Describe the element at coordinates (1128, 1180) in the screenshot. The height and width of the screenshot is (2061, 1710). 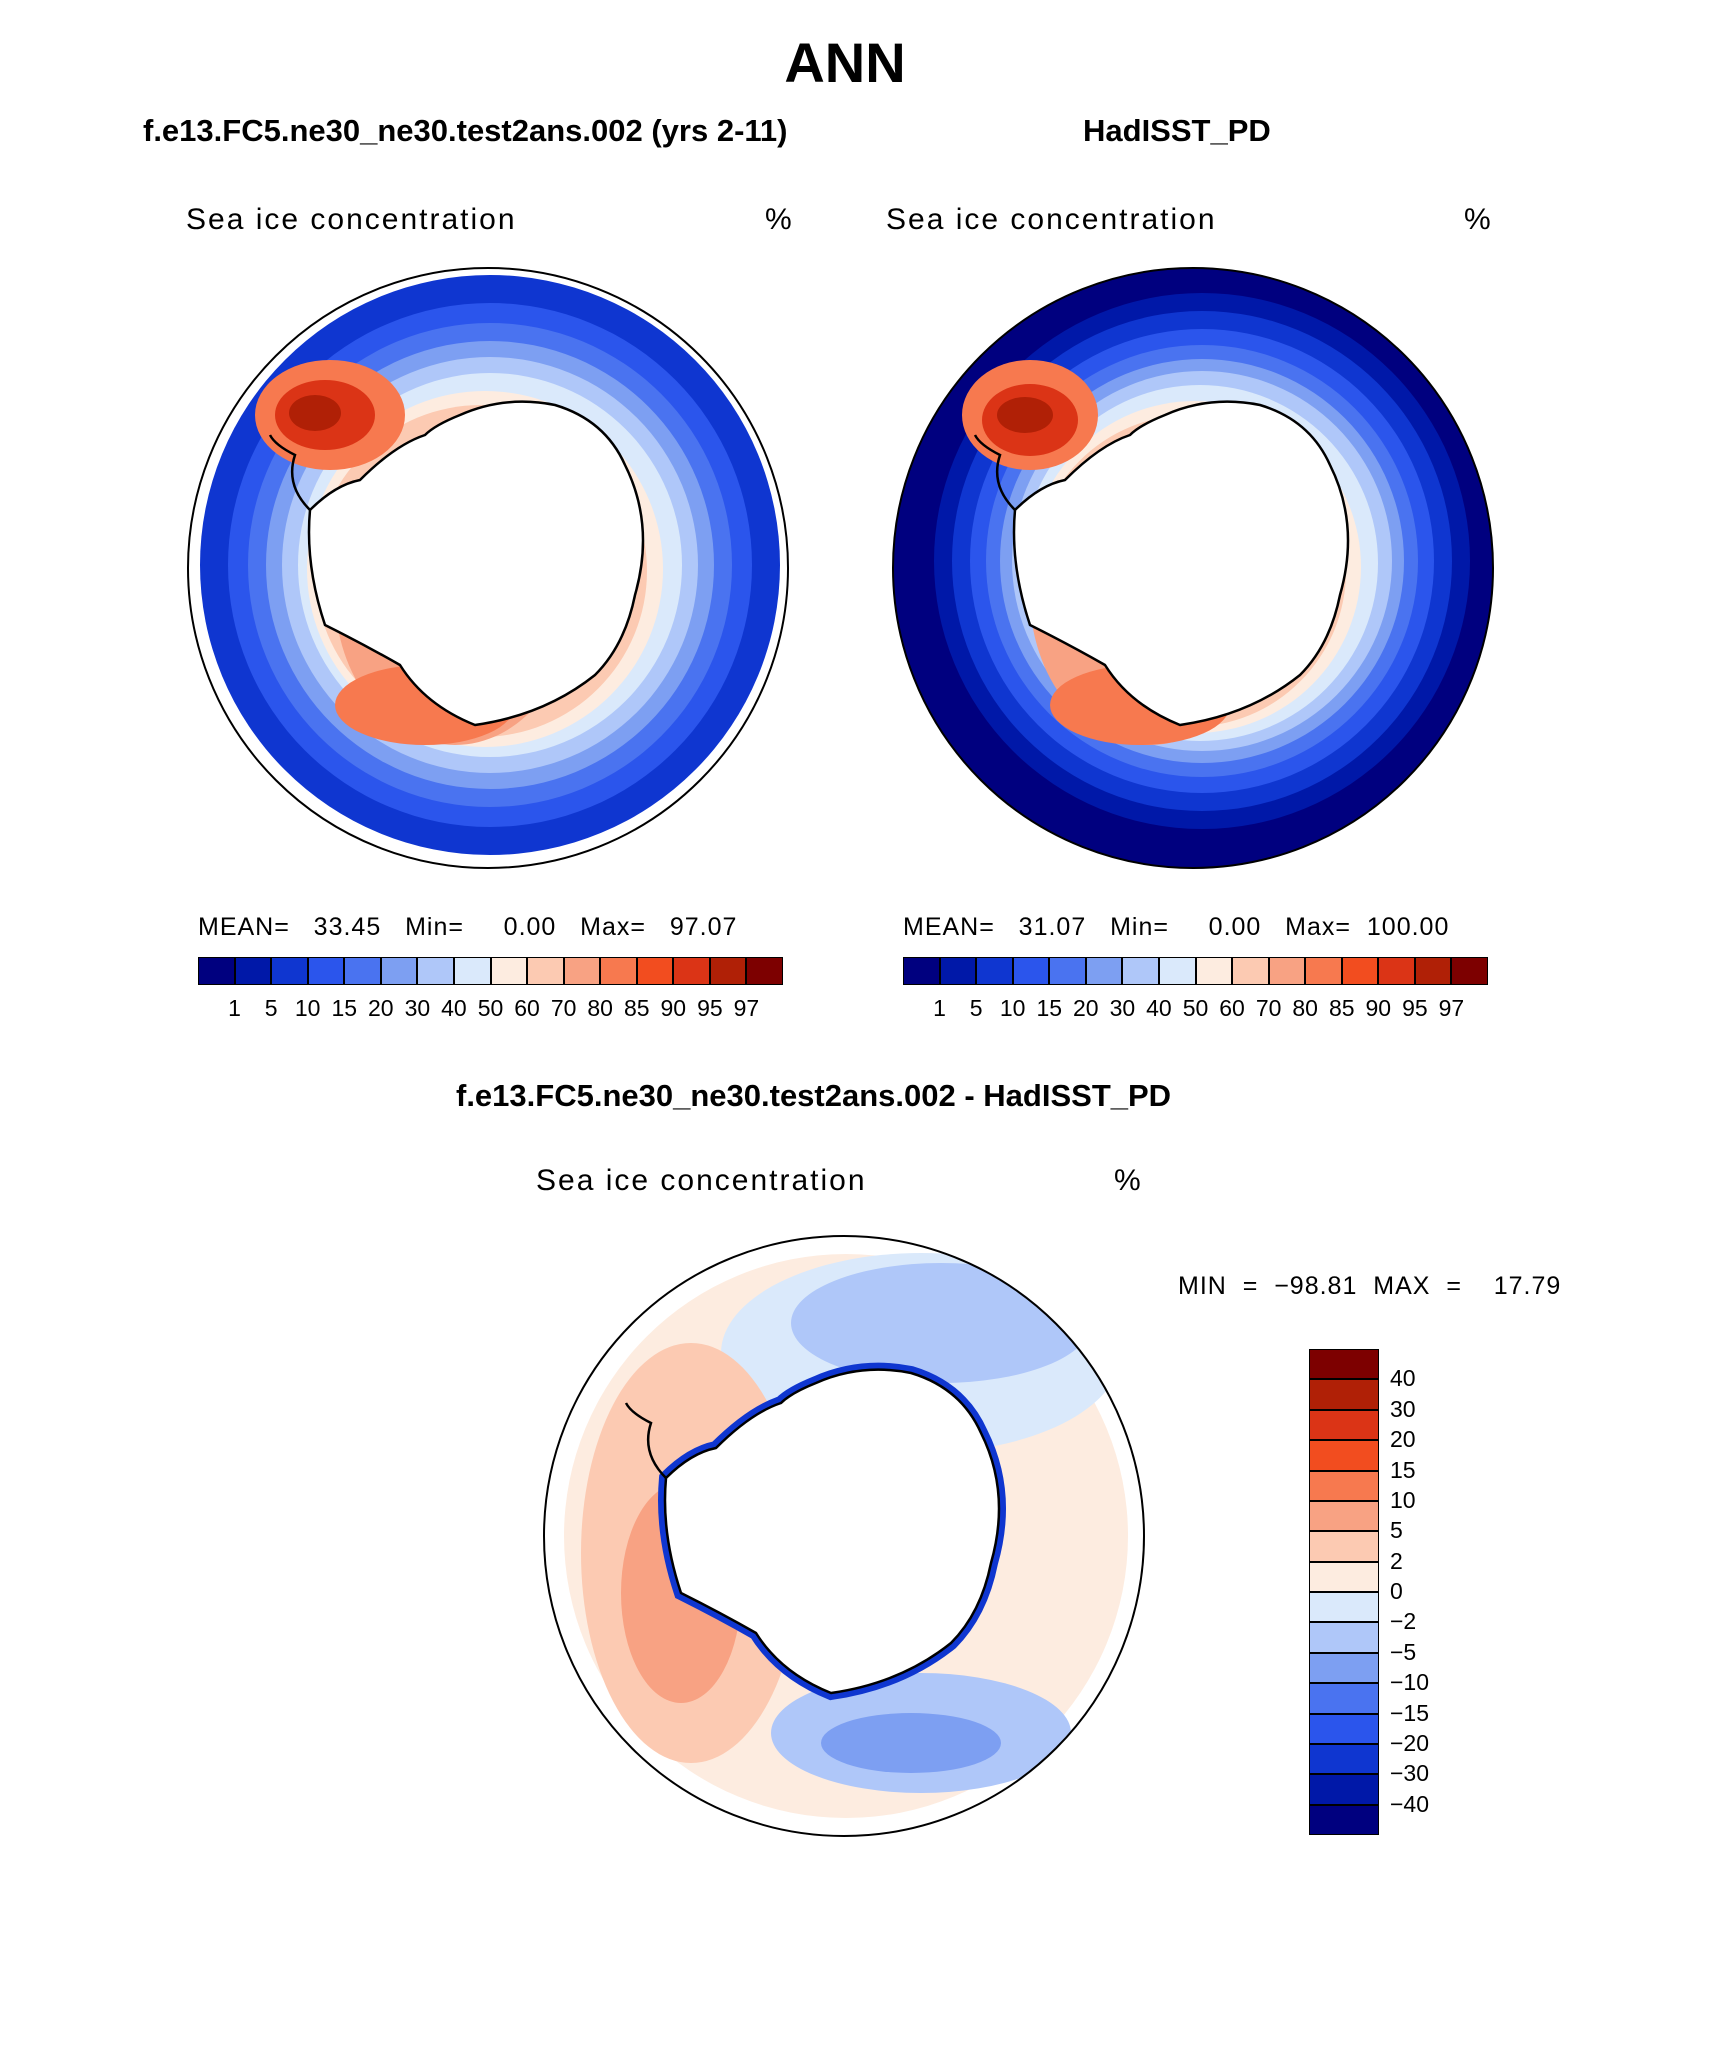
I see `diff-units-label: %` at that location.